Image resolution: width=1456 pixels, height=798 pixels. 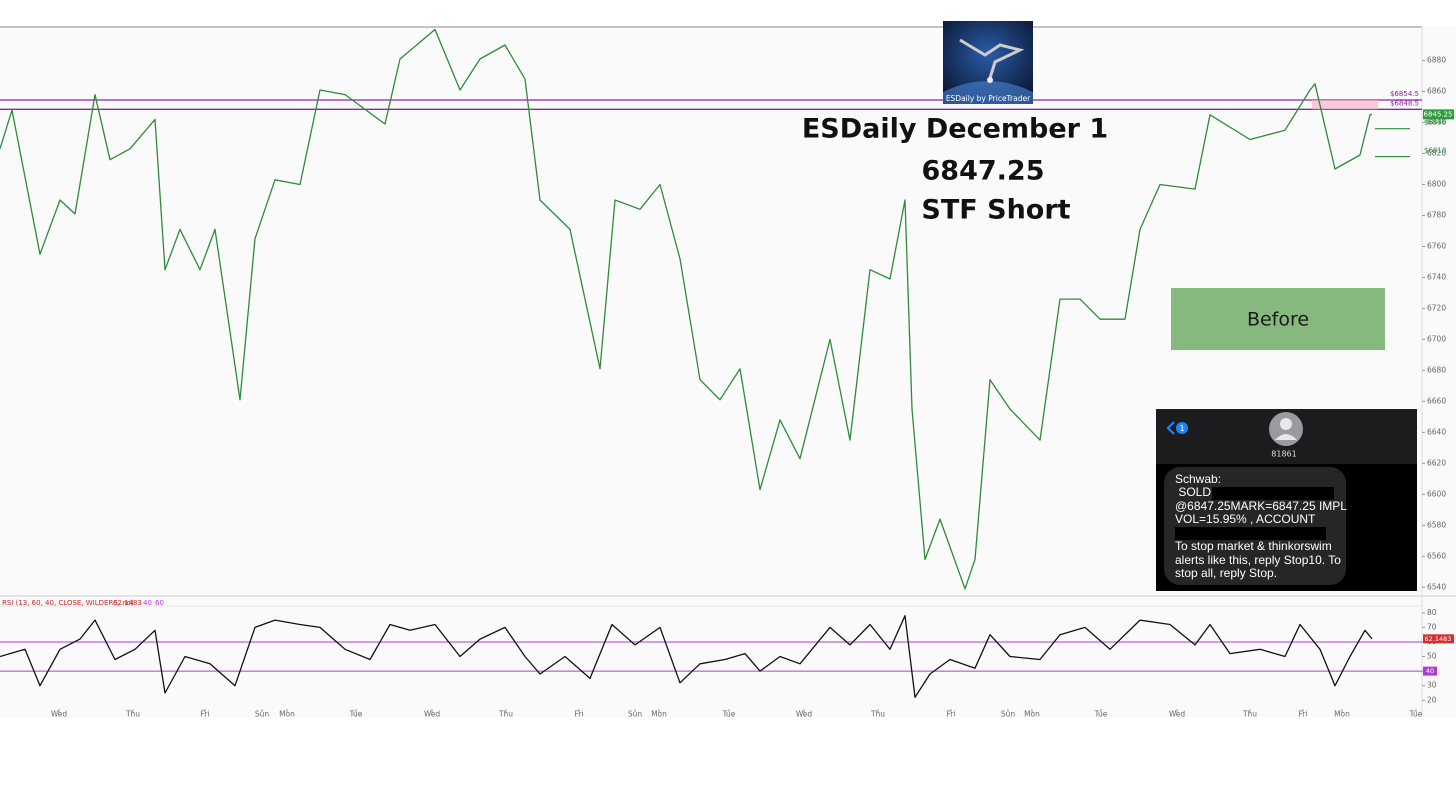 What do you see at coordinates (1436, 60) in the screenshot?
I see `y-tick-label: 6880` at bounding box center [1436, 60].